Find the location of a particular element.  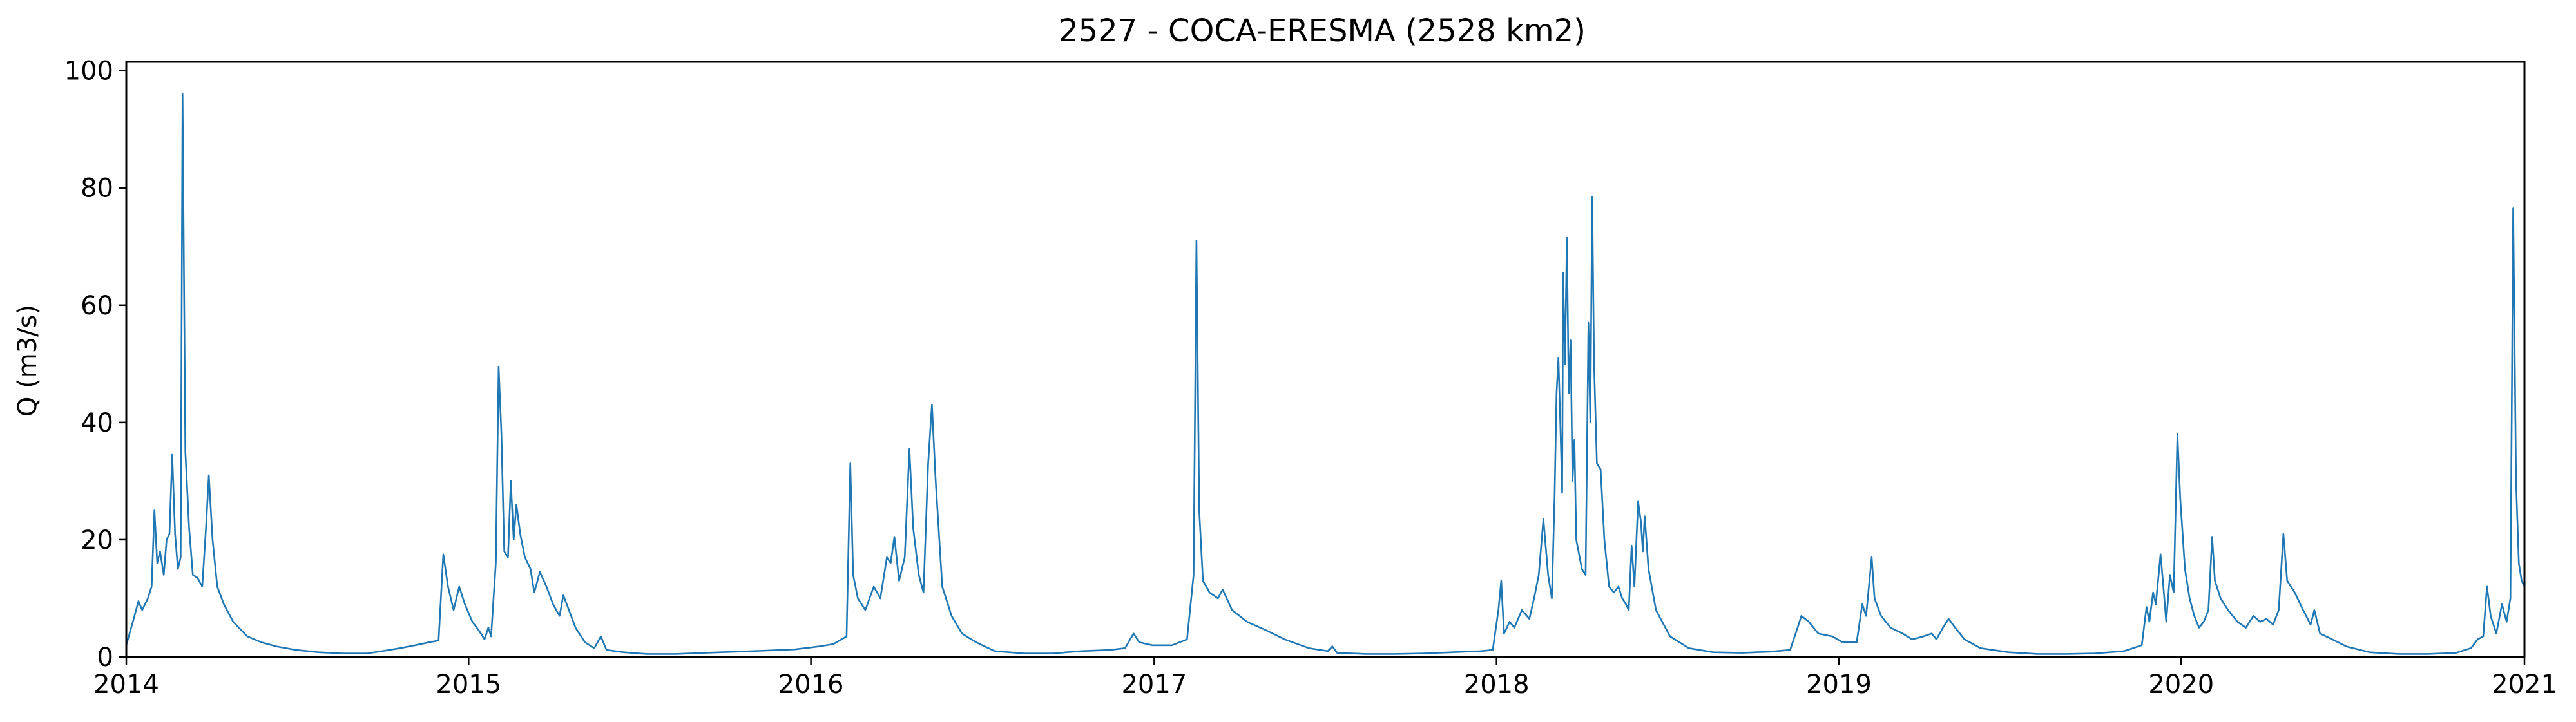

x-tick-label: 2018 is located at coordinates (1497, 684).